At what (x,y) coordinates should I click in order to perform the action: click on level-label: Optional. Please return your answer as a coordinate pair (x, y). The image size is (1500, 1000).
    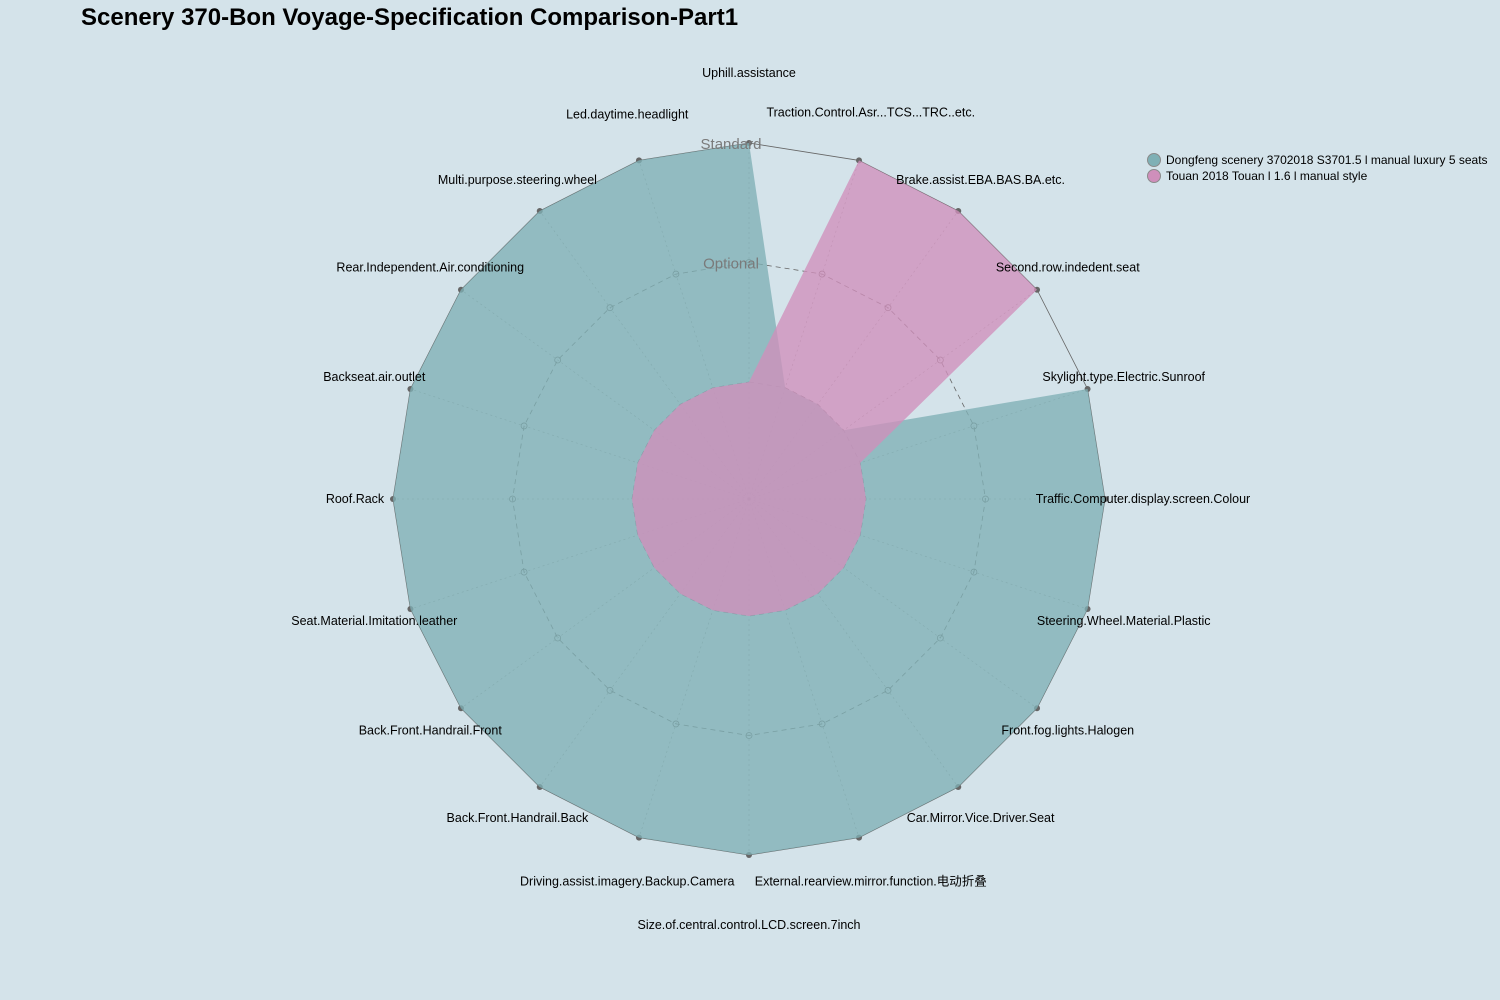
    Looking at the image, I should click on (731, 264).